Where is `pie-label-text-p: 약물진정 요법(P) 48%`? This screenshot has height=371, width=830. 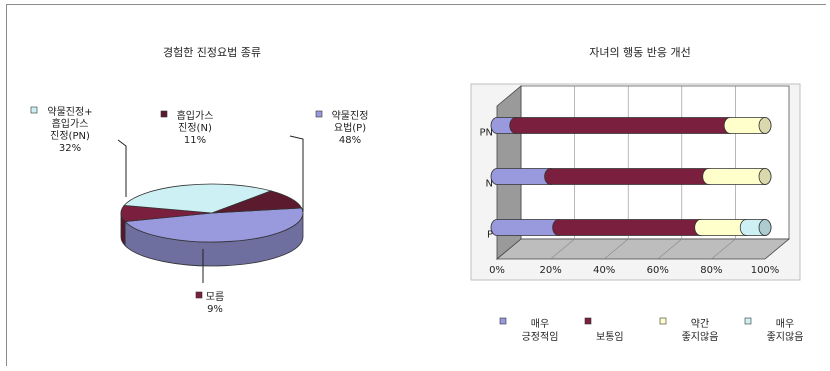 pie-label-text-p: 약물진정 요법(P) 48% is located at coordinates (350, 128).